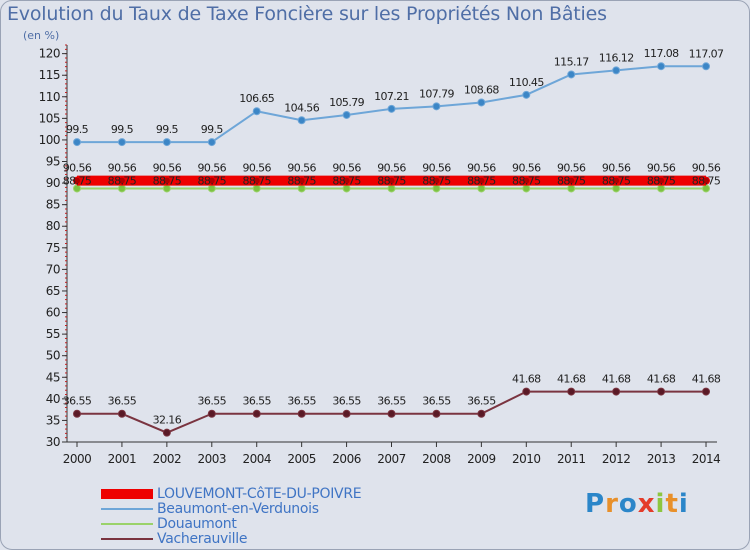 The width and height of the screenshot is (750, 550). I want to click on y-tick-label: 65, so click(53, 291).